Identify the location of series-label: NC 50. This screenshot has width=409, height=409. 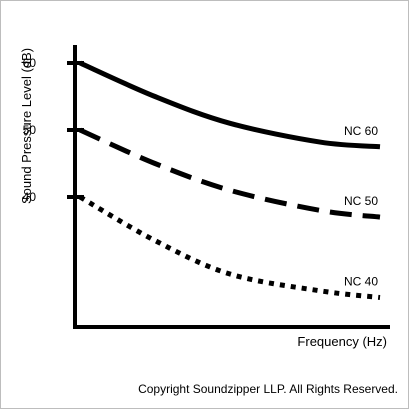
(361, 201).